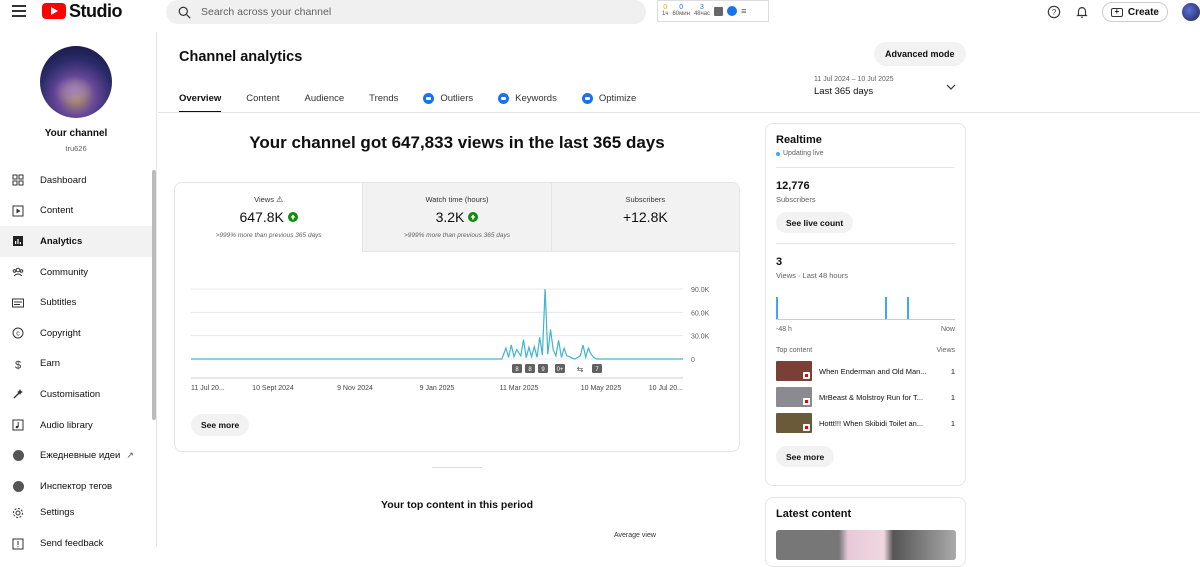 This screenshot has height=567, width=1200. What do you see at coordinates (1143, 12) in the screenshot?
I see `create-label: Create` at bounding box center [1143, 12].